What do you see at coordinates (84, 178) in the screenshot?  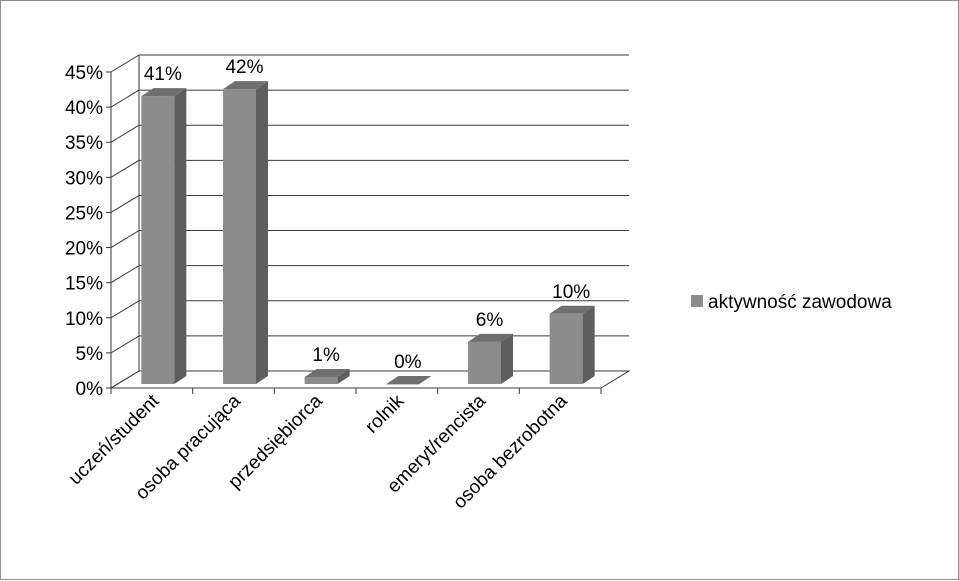 I see `y-tick-label: 30%` at bounding box center [84, 178].